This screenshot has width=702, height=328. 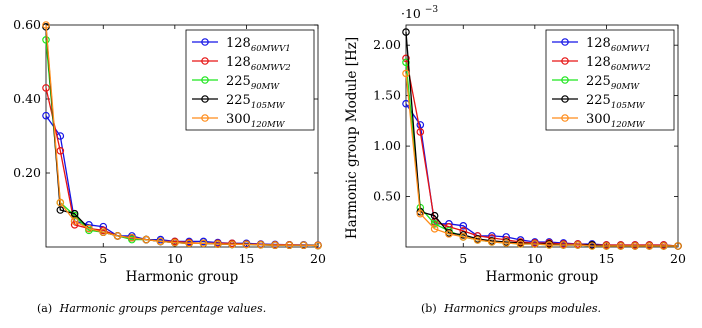 I want to click on chart-b-ylabel: Harmonic group Module [Hz], so click(x=352, y=138).